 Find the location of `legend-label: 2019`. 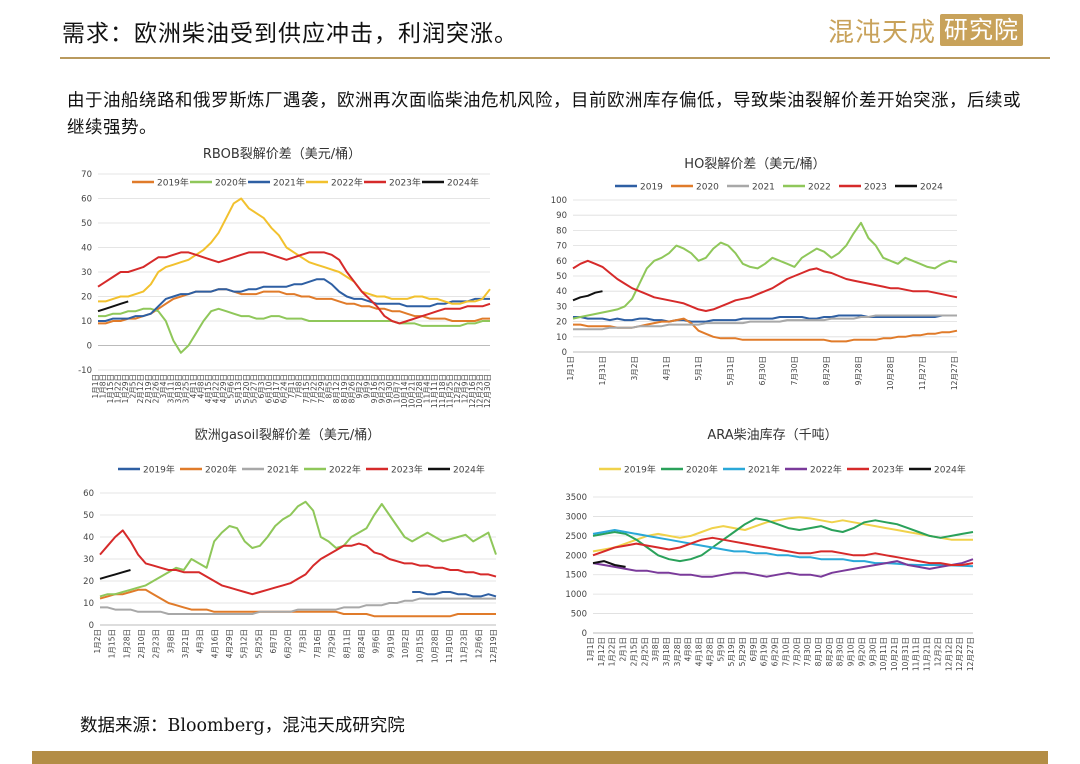

legend-label: 2019 is located at coordinates (651, 188).